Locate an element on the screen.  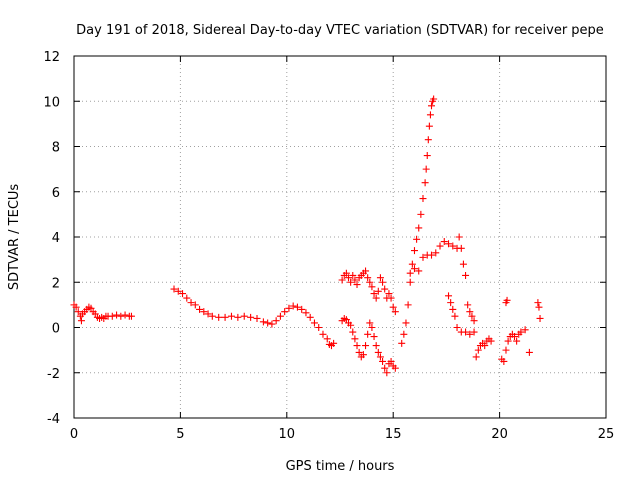
y-axis-label: SDTVAR / TECUs is located at coordinates (14, 237).